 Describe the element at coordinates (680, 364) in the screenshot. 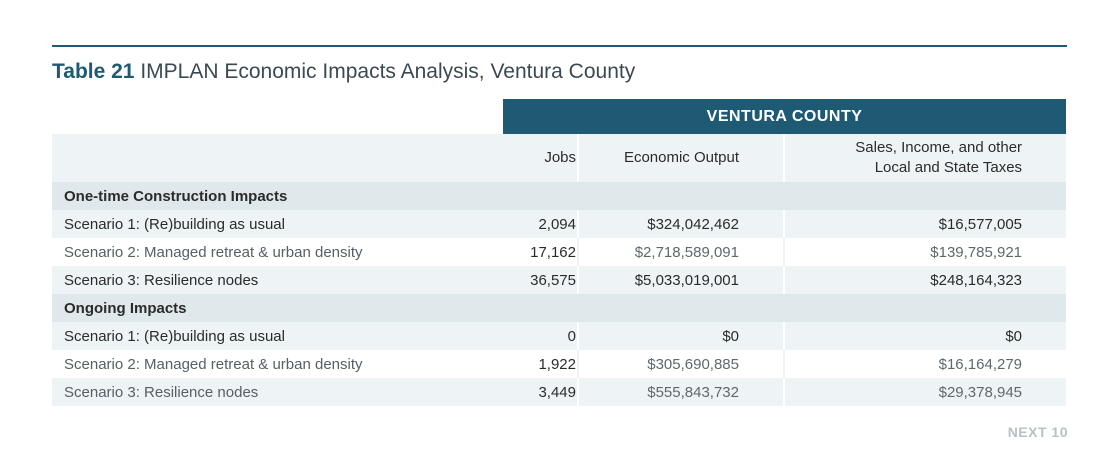

I see `output-cell: $305,690,885` at that location.